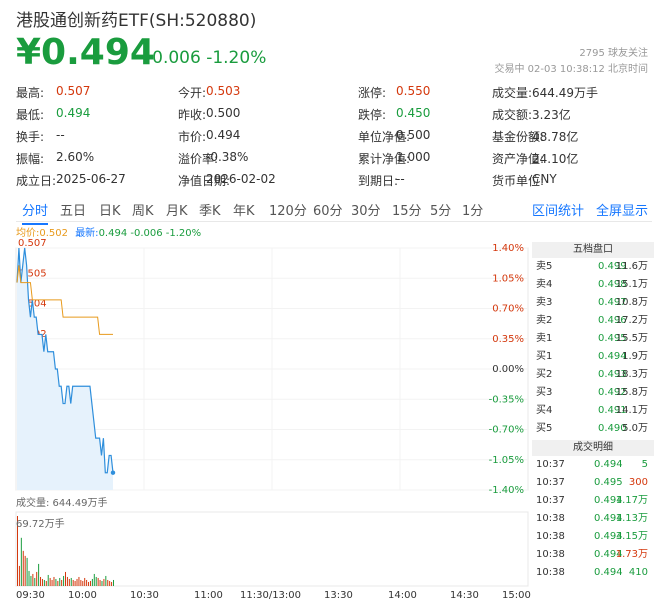  Describe the element at coordinates (508, 369) in the screenshot. I see `y-tick-label-right: 0.00%` at that location.